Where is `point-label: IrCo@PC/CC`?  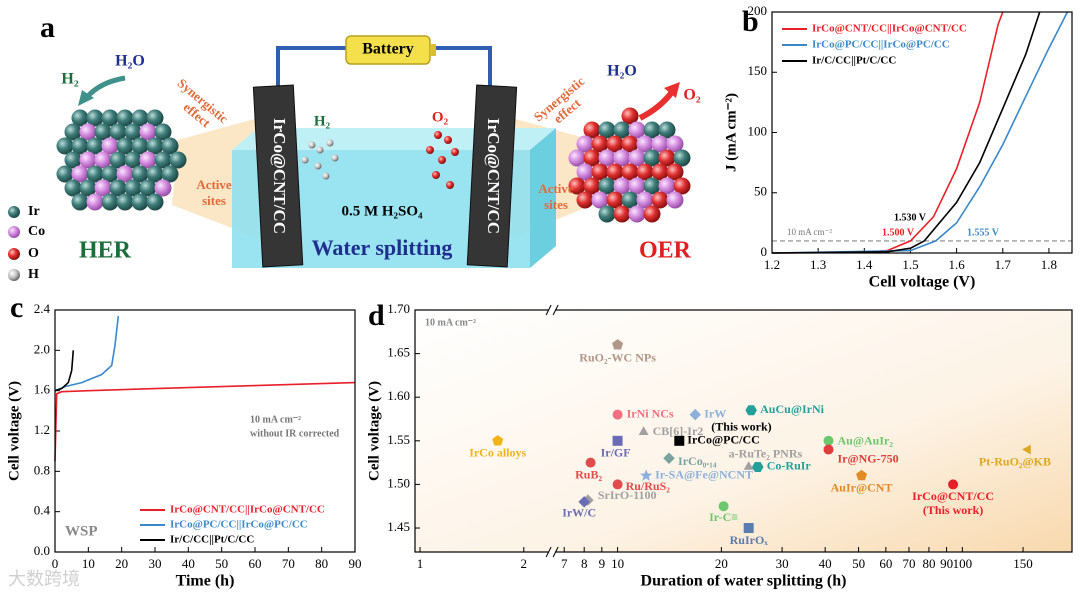 point-label: IrCo@PC/CC is located at coordinates (723, 440).